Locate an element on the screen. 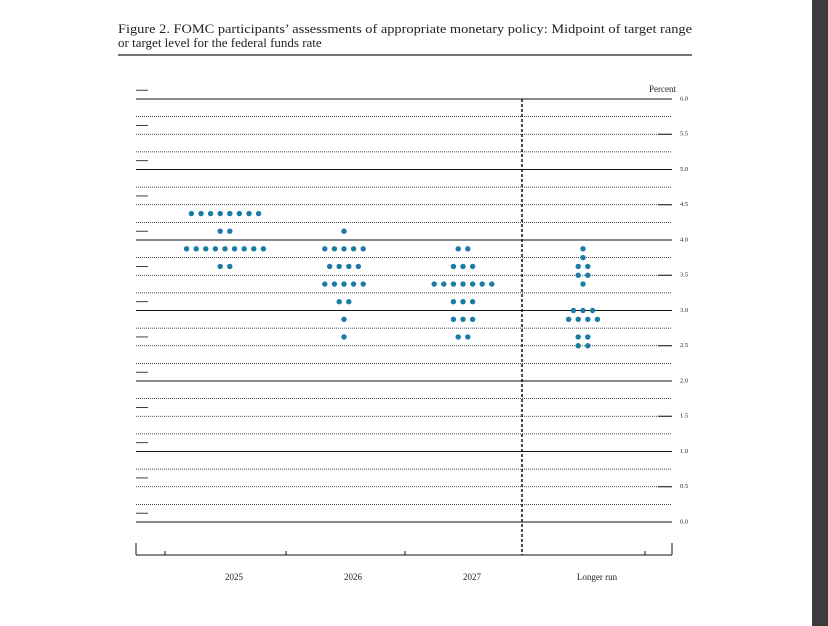  y-tick-label: 5.5 is located at coordinates (684, 134).